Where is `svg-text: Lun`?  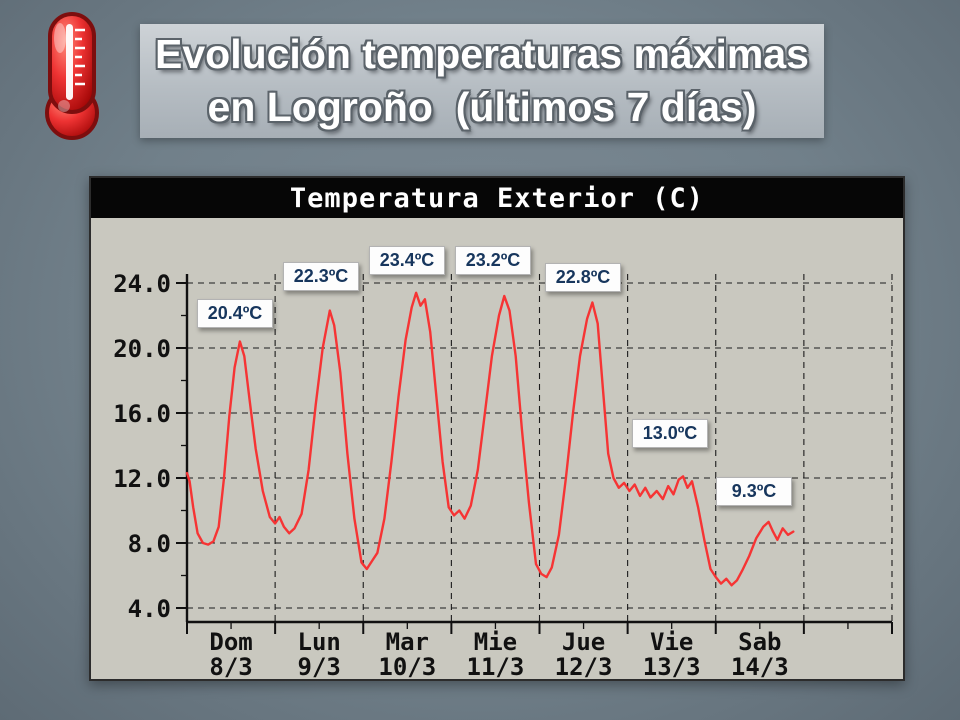 svg-text: Lun is located at coordinates (319, 642).